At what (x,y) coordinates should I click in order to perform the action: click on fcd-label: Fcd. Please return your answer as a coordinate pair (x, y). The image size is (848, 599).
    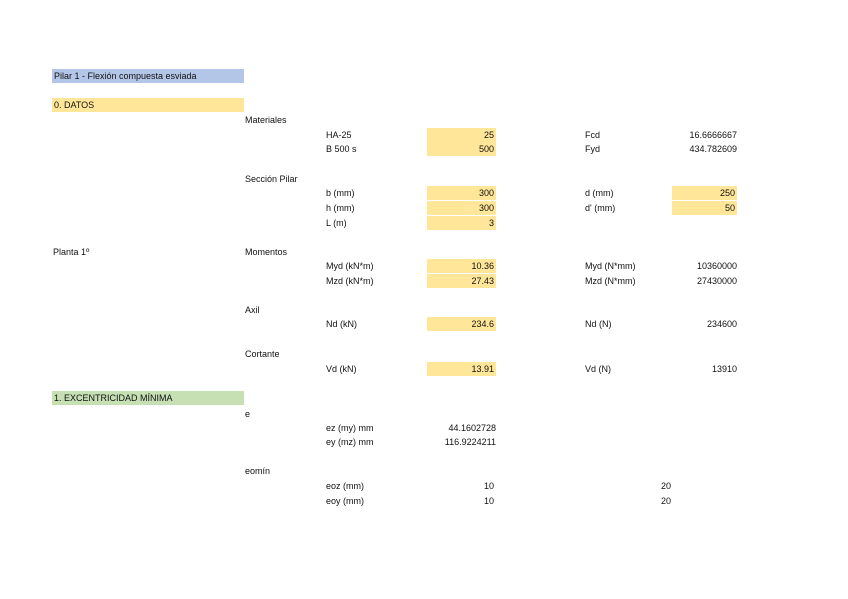
    Looking at the image, I should click on (593, 135).